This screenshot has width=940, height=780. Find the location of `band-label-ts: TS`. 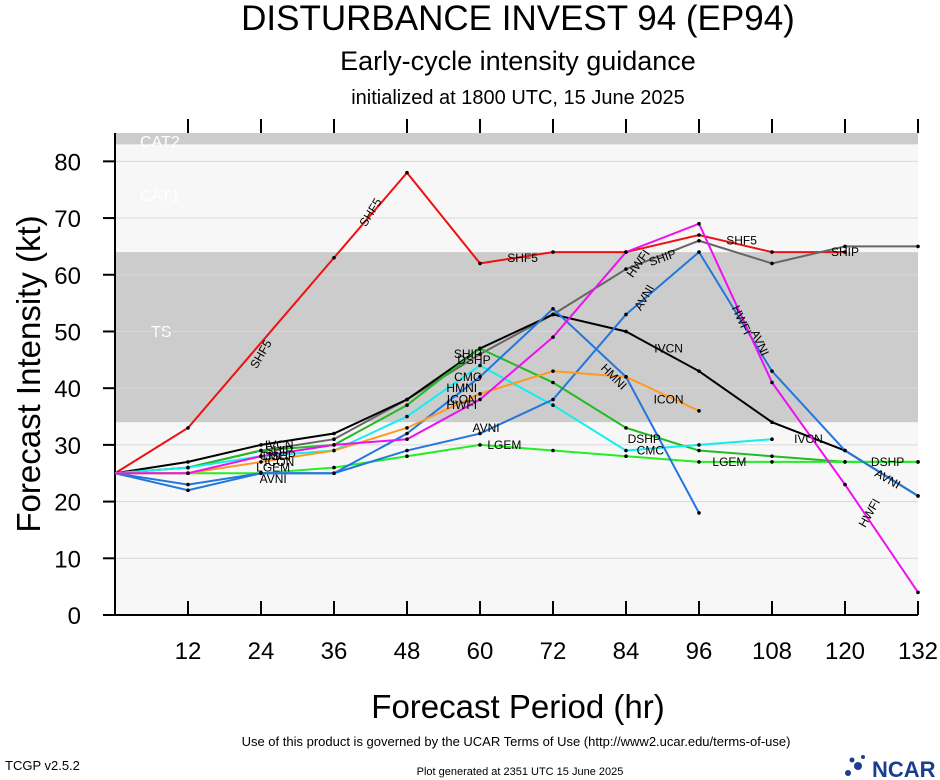

band-label-ts: TS is located at coordinates (161, 332).